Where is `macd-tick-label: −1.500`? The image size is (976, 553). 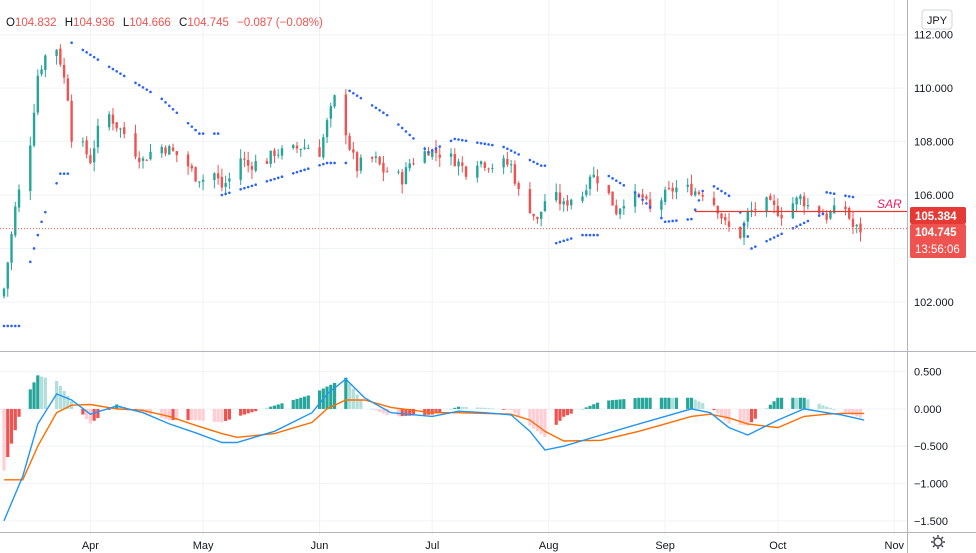
macd-tick-label: −1.500 is located at coordinates (931, 522).